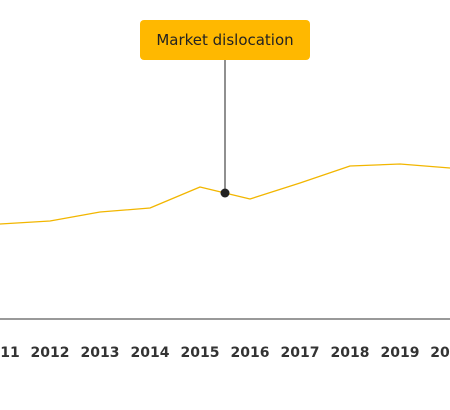 The image size is (450, 410). Describe the element at coordinates (225, 193) in the screenshot. I see `annotation-point` at that location.